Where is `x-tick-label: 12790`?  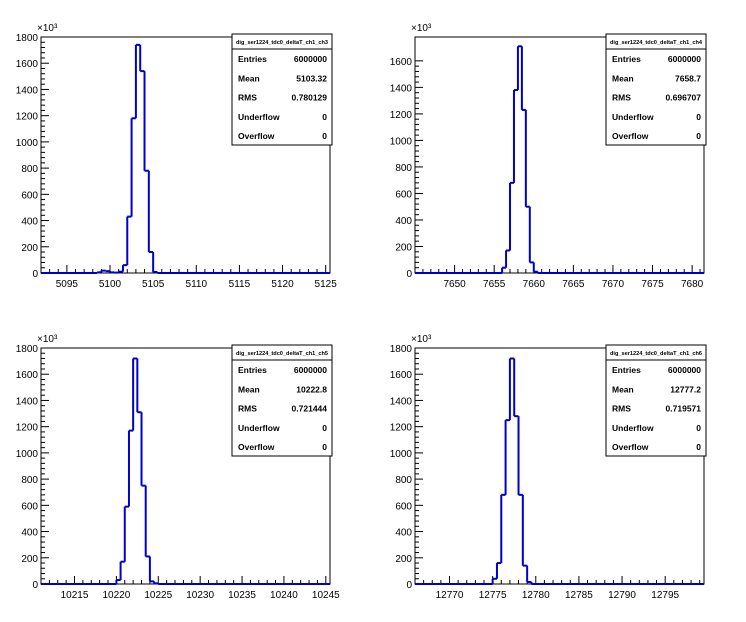
x-tick-label: 12790 is located at coordinates (622, 595).